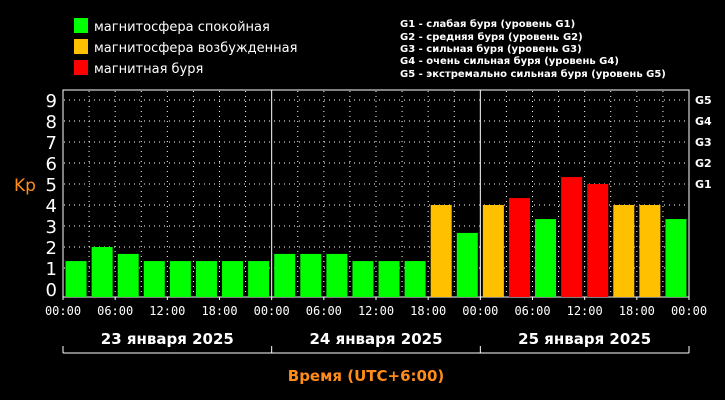 The image size is (725, 400). I want to click on storm-scale-line: G2 - средняя буря (уровень G2), so click(491, 37).